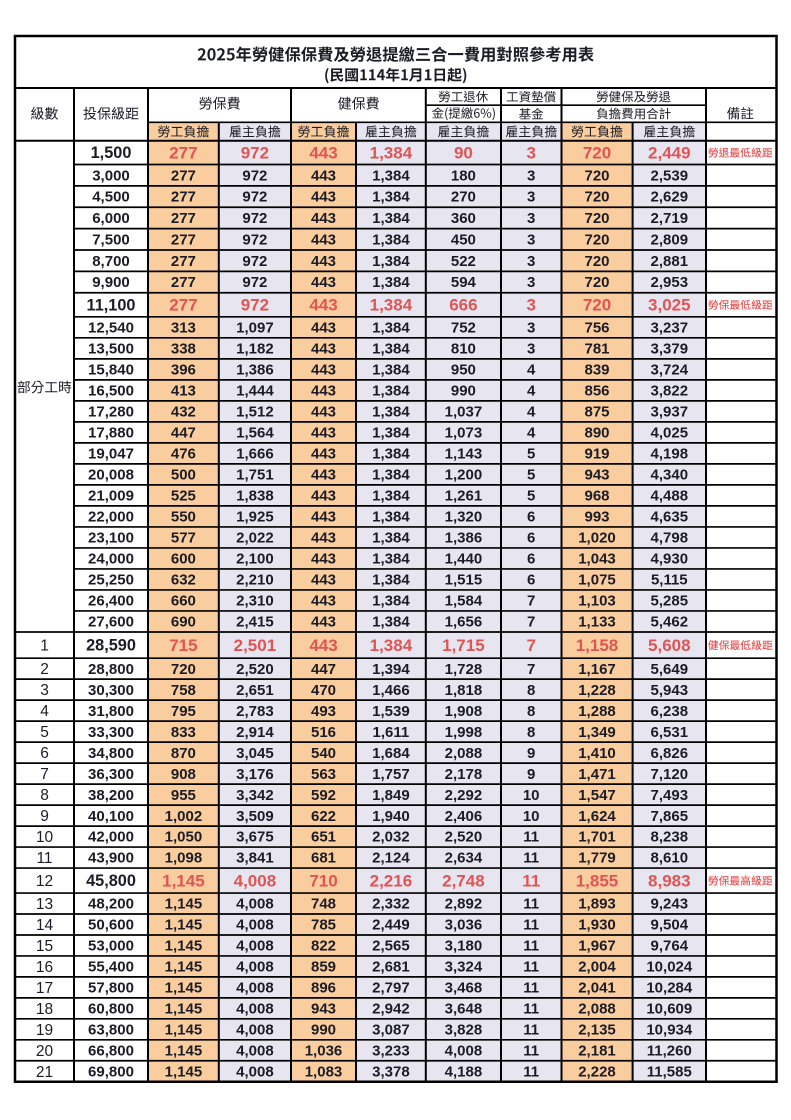 Image resolution: width=791 pixels, height=1120 pixels. What do you see at coordinates (596, 475) in the screenshot?
I see `svg-text: 943` at bounding box center [596, 475].